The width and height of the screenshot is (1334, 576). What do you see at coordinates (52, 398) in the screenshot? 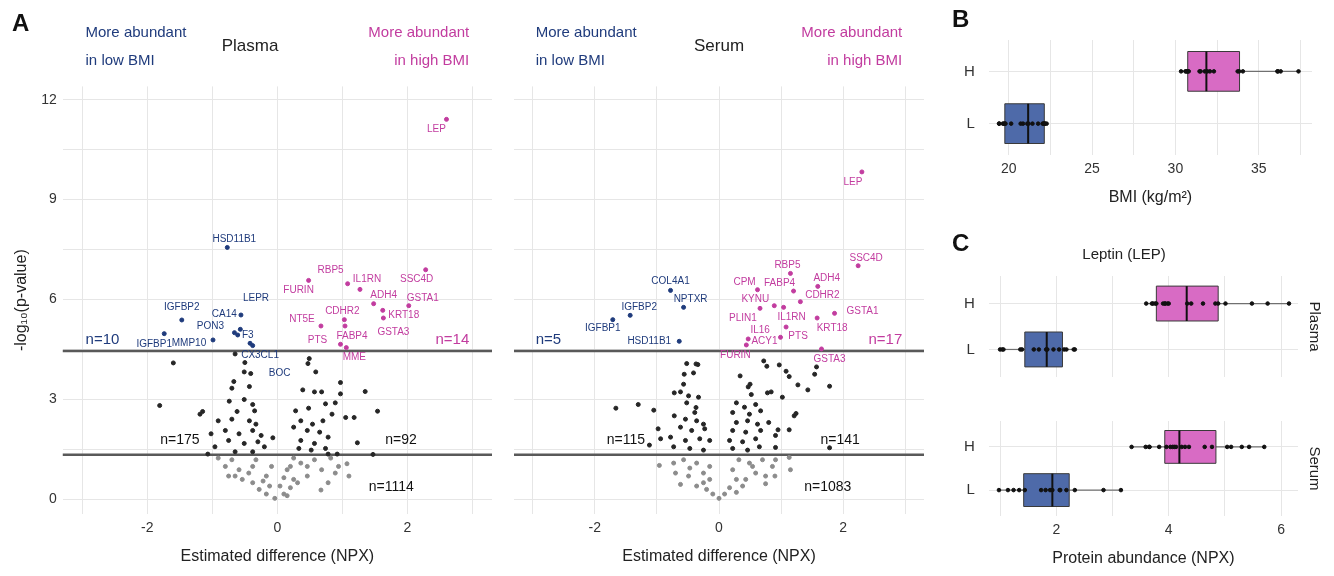
I see `y-tick-label: 3` at bounding box center [52, 398].